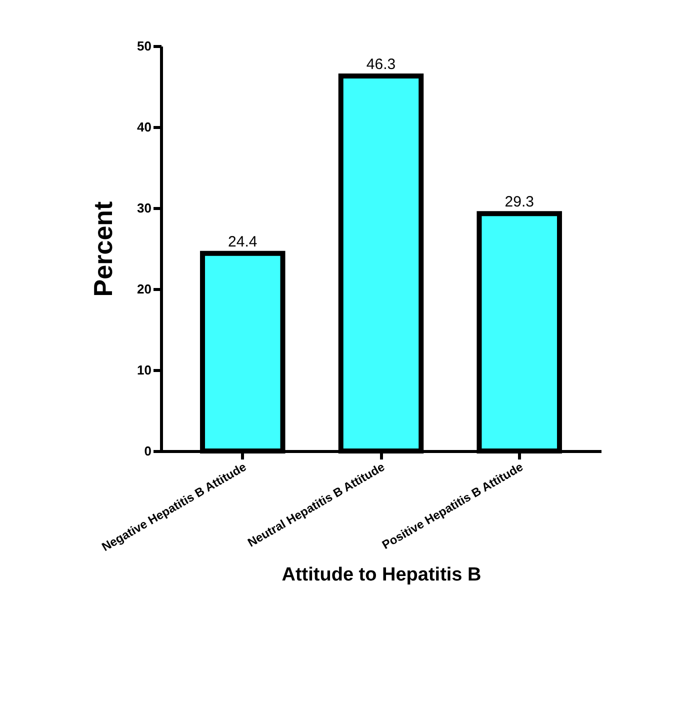  Describe the element at coordinates (144, 208) in the screenshot. I see `y-tick-label: 30` at that location.